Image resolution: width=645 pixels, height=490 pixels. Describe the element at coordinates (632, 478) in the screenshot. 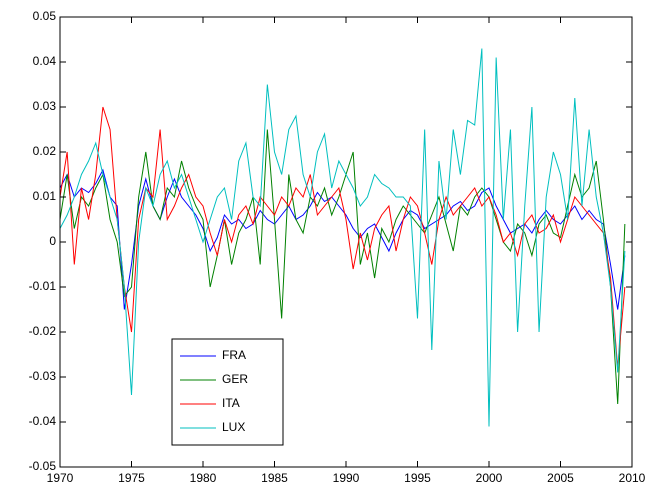

I see `x-tick-label: 2010` at that location.